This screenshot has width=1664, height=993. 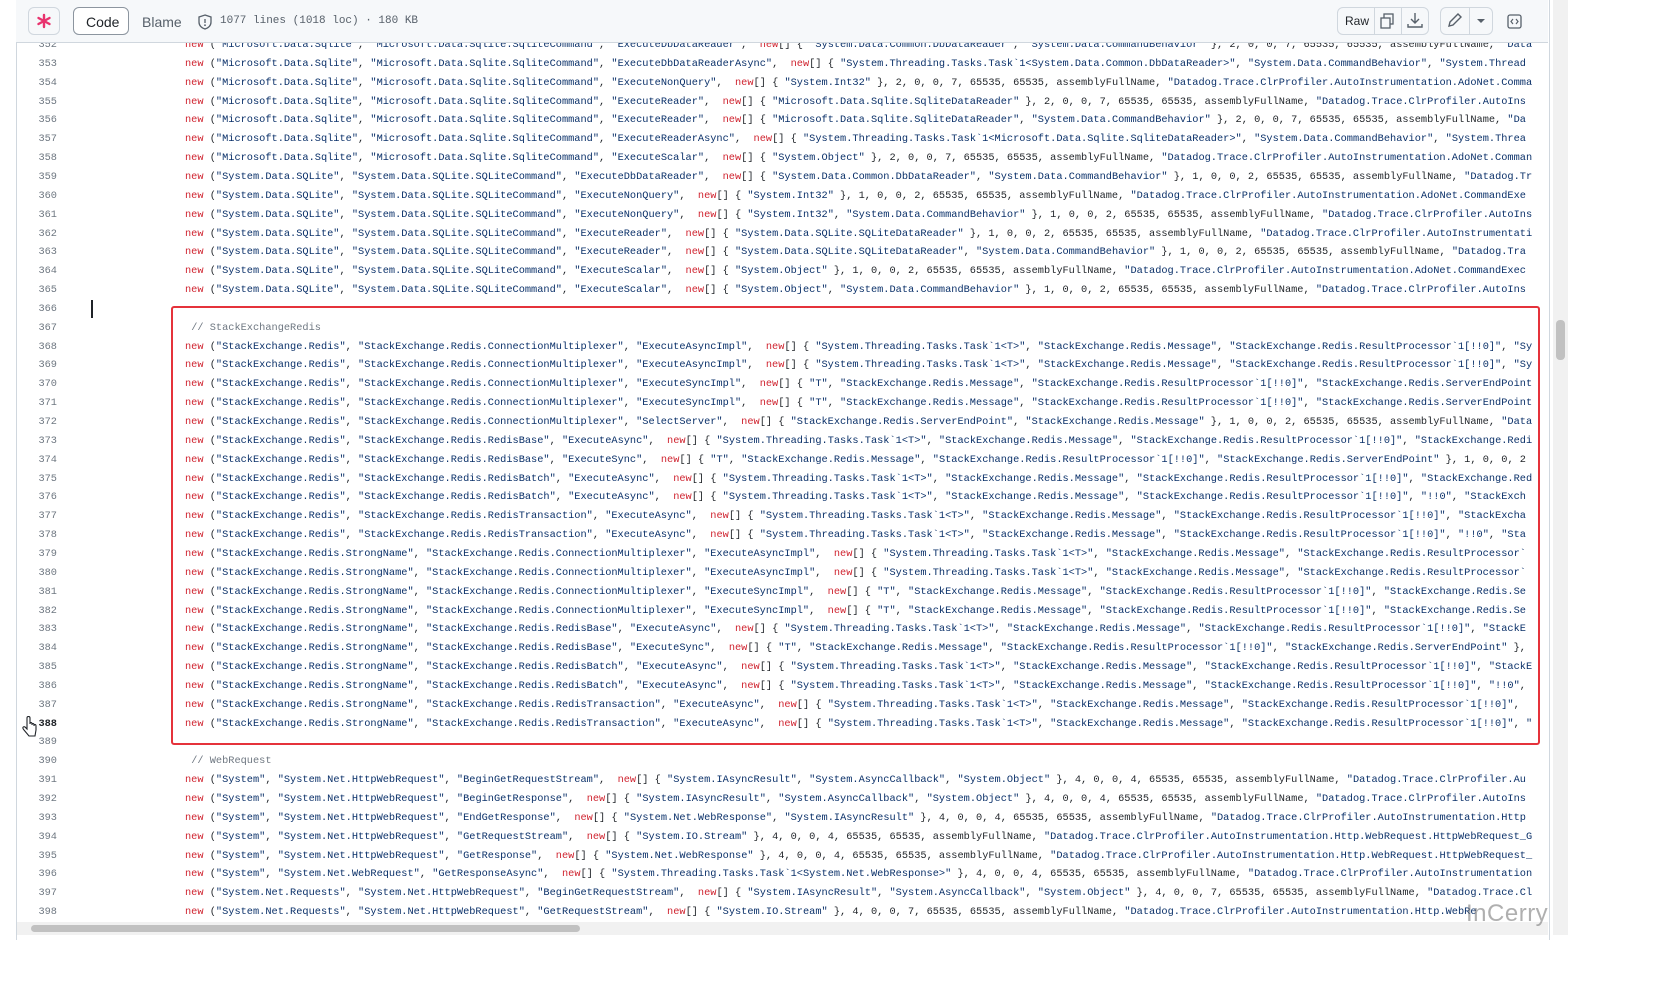 What do you see at coordinates (1356, 21) in the screenshot?
I see `raw-button: Raw` at bounding box center [1356, 21].